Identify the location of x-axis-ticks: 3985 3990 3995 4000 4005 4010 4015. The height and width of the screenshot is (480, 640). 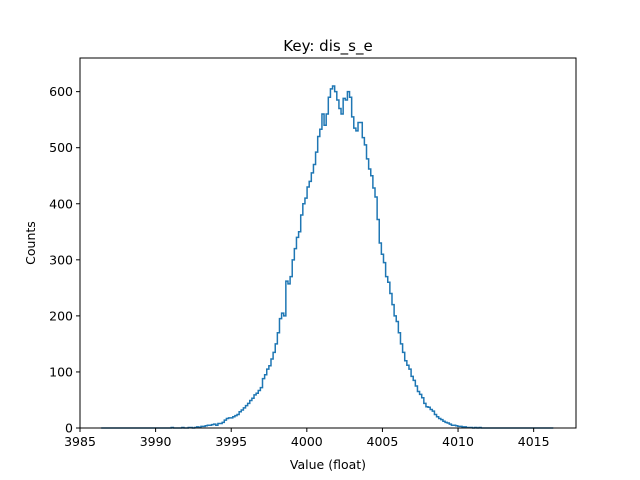
(307, 438).